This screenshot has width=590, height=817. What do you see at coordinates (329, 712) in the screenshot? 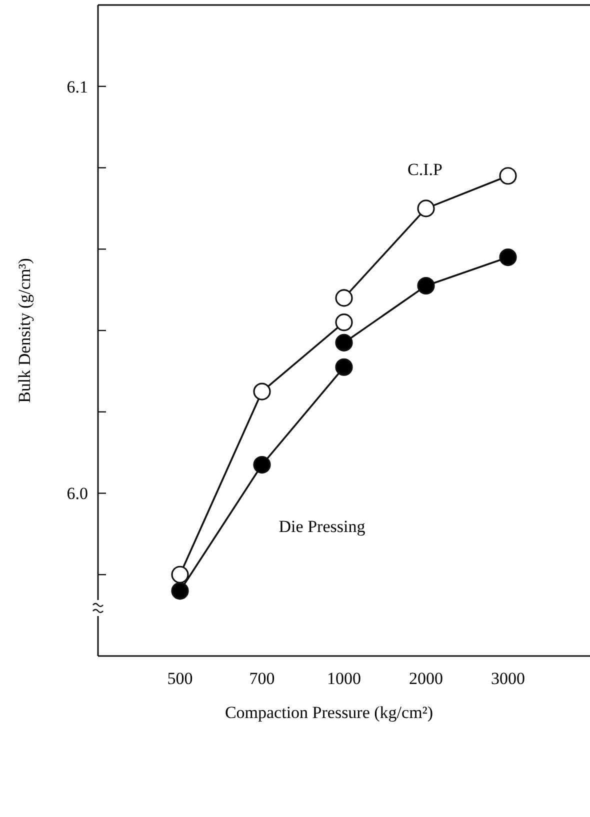
I see `x-axis-title: Compaction Pressure (kg/cm²)` at bounding box center [329, 712].